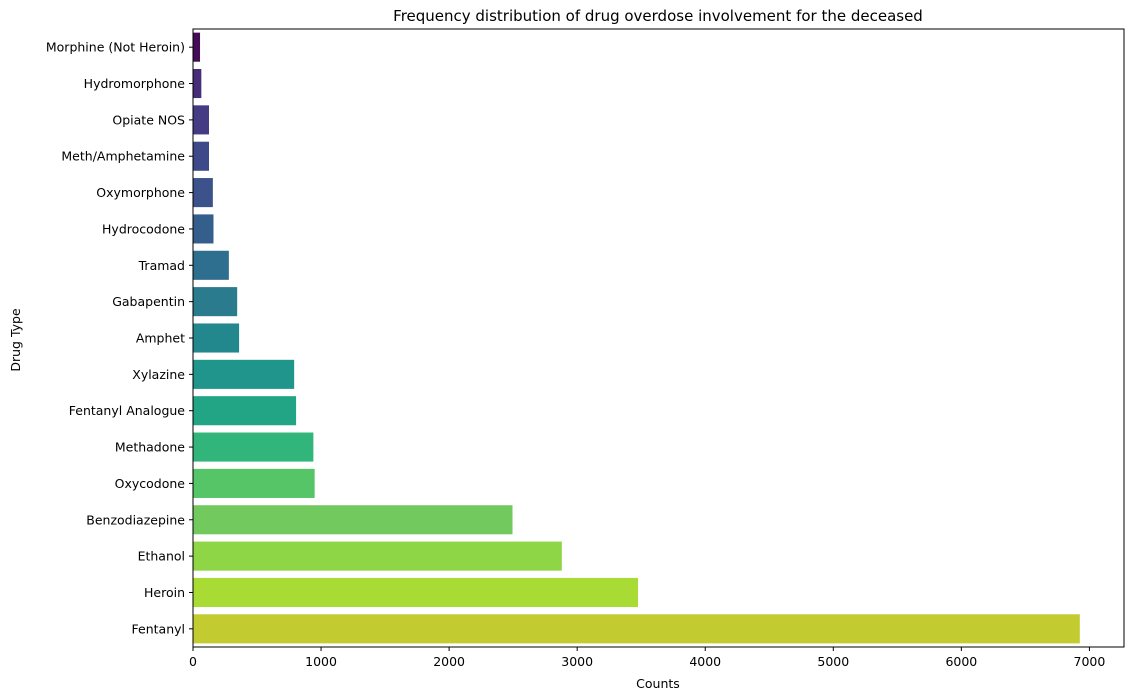 The image size is (1133, 699). What do you see at coordinates (1090, 661) in the screenshot?
I see `x-tick-label: 7000` at bounding box center [1090, 661].